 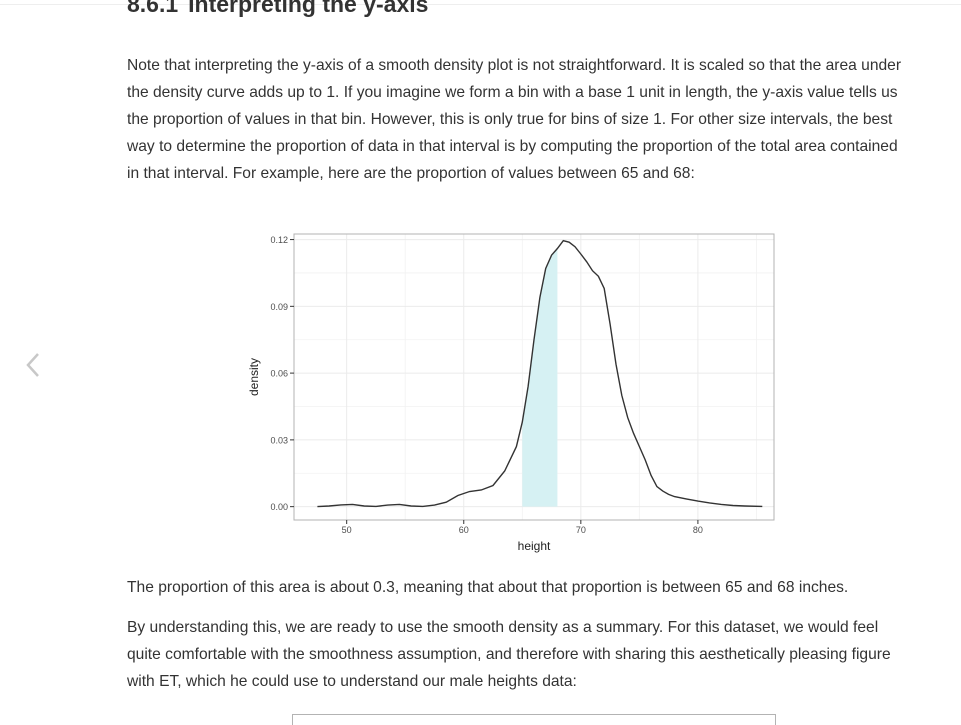 What do you see at coordinates (153, 8) in the screenshot?
I see `section-number: 8.6.1` at bounding box center [153, 8].